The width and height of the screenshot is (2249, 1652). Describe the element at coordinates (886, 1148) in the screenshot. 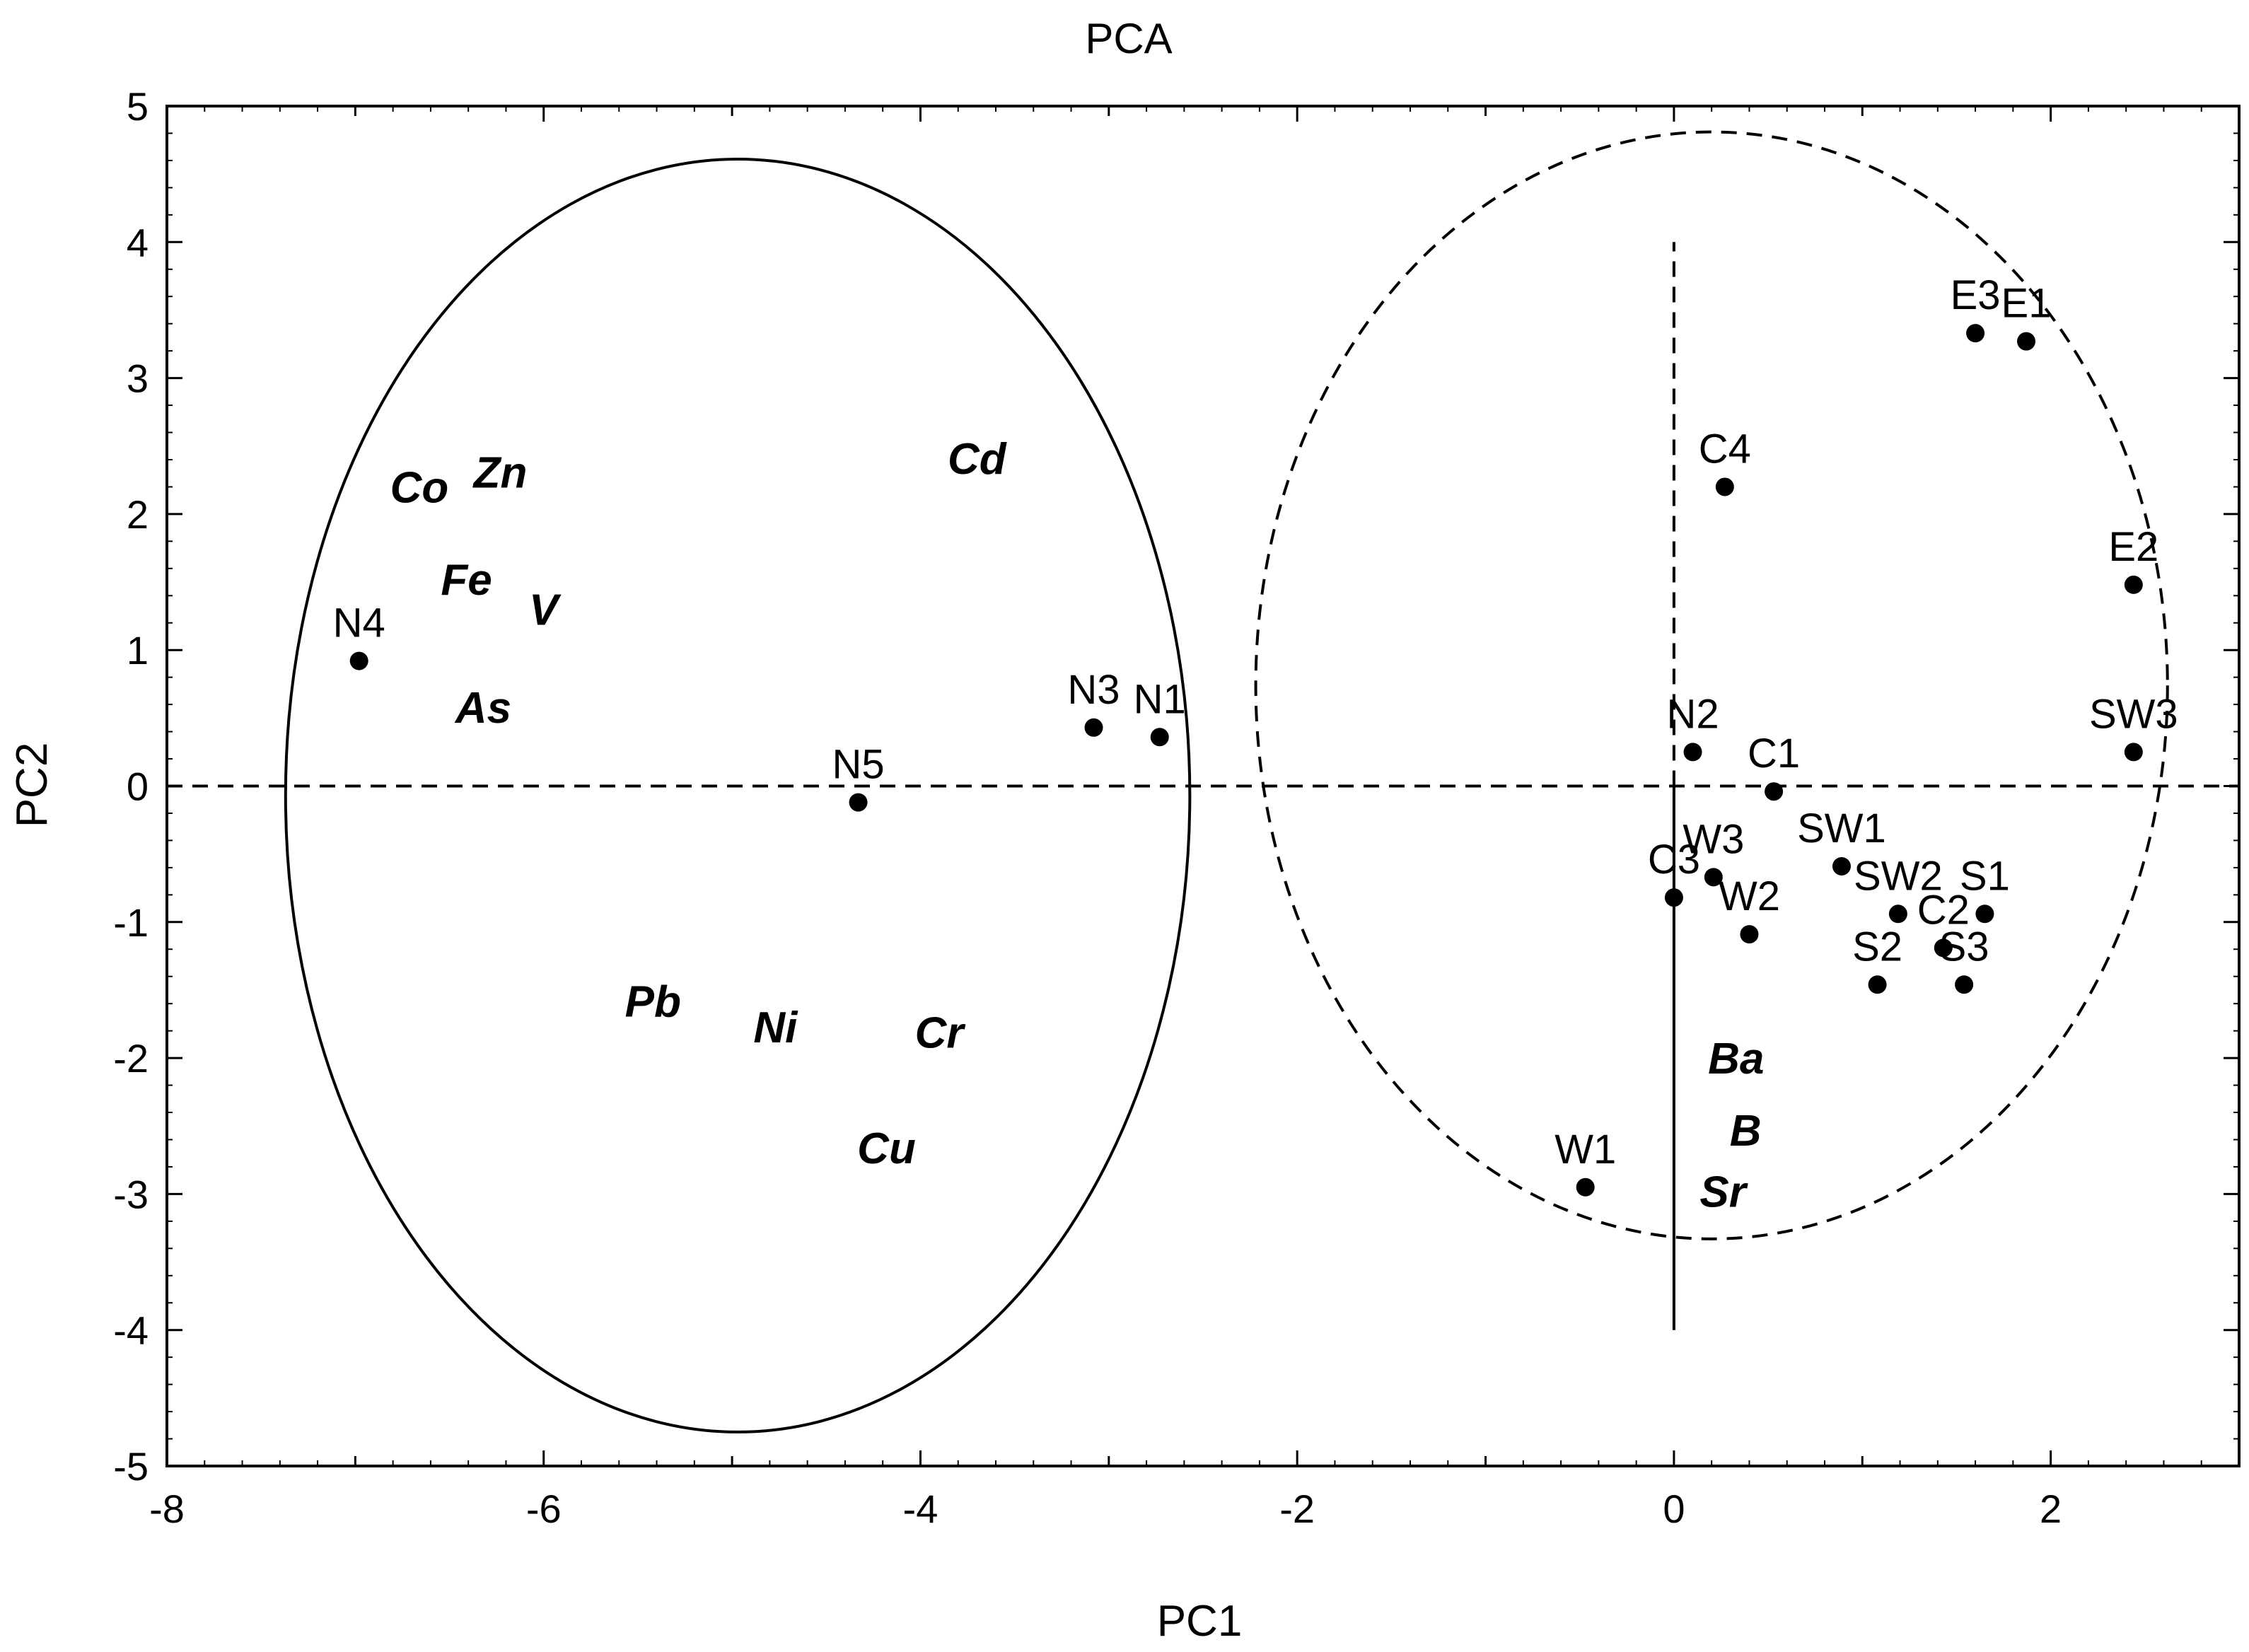

I see `variable-label: Cu` at that location.